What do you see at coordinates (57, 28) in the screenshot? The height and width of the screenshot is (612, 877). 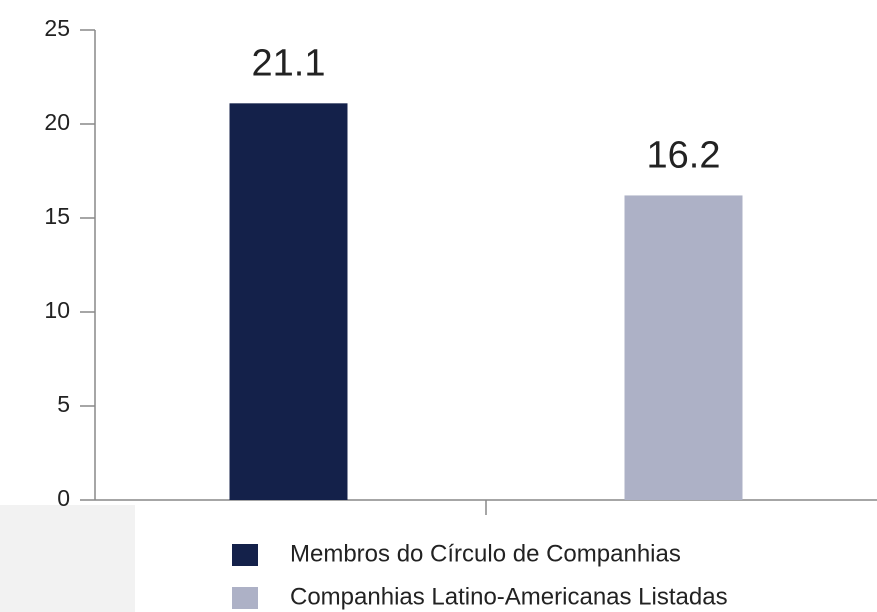 I see `y-tick-label: 25` at bounding box center [57, 28].